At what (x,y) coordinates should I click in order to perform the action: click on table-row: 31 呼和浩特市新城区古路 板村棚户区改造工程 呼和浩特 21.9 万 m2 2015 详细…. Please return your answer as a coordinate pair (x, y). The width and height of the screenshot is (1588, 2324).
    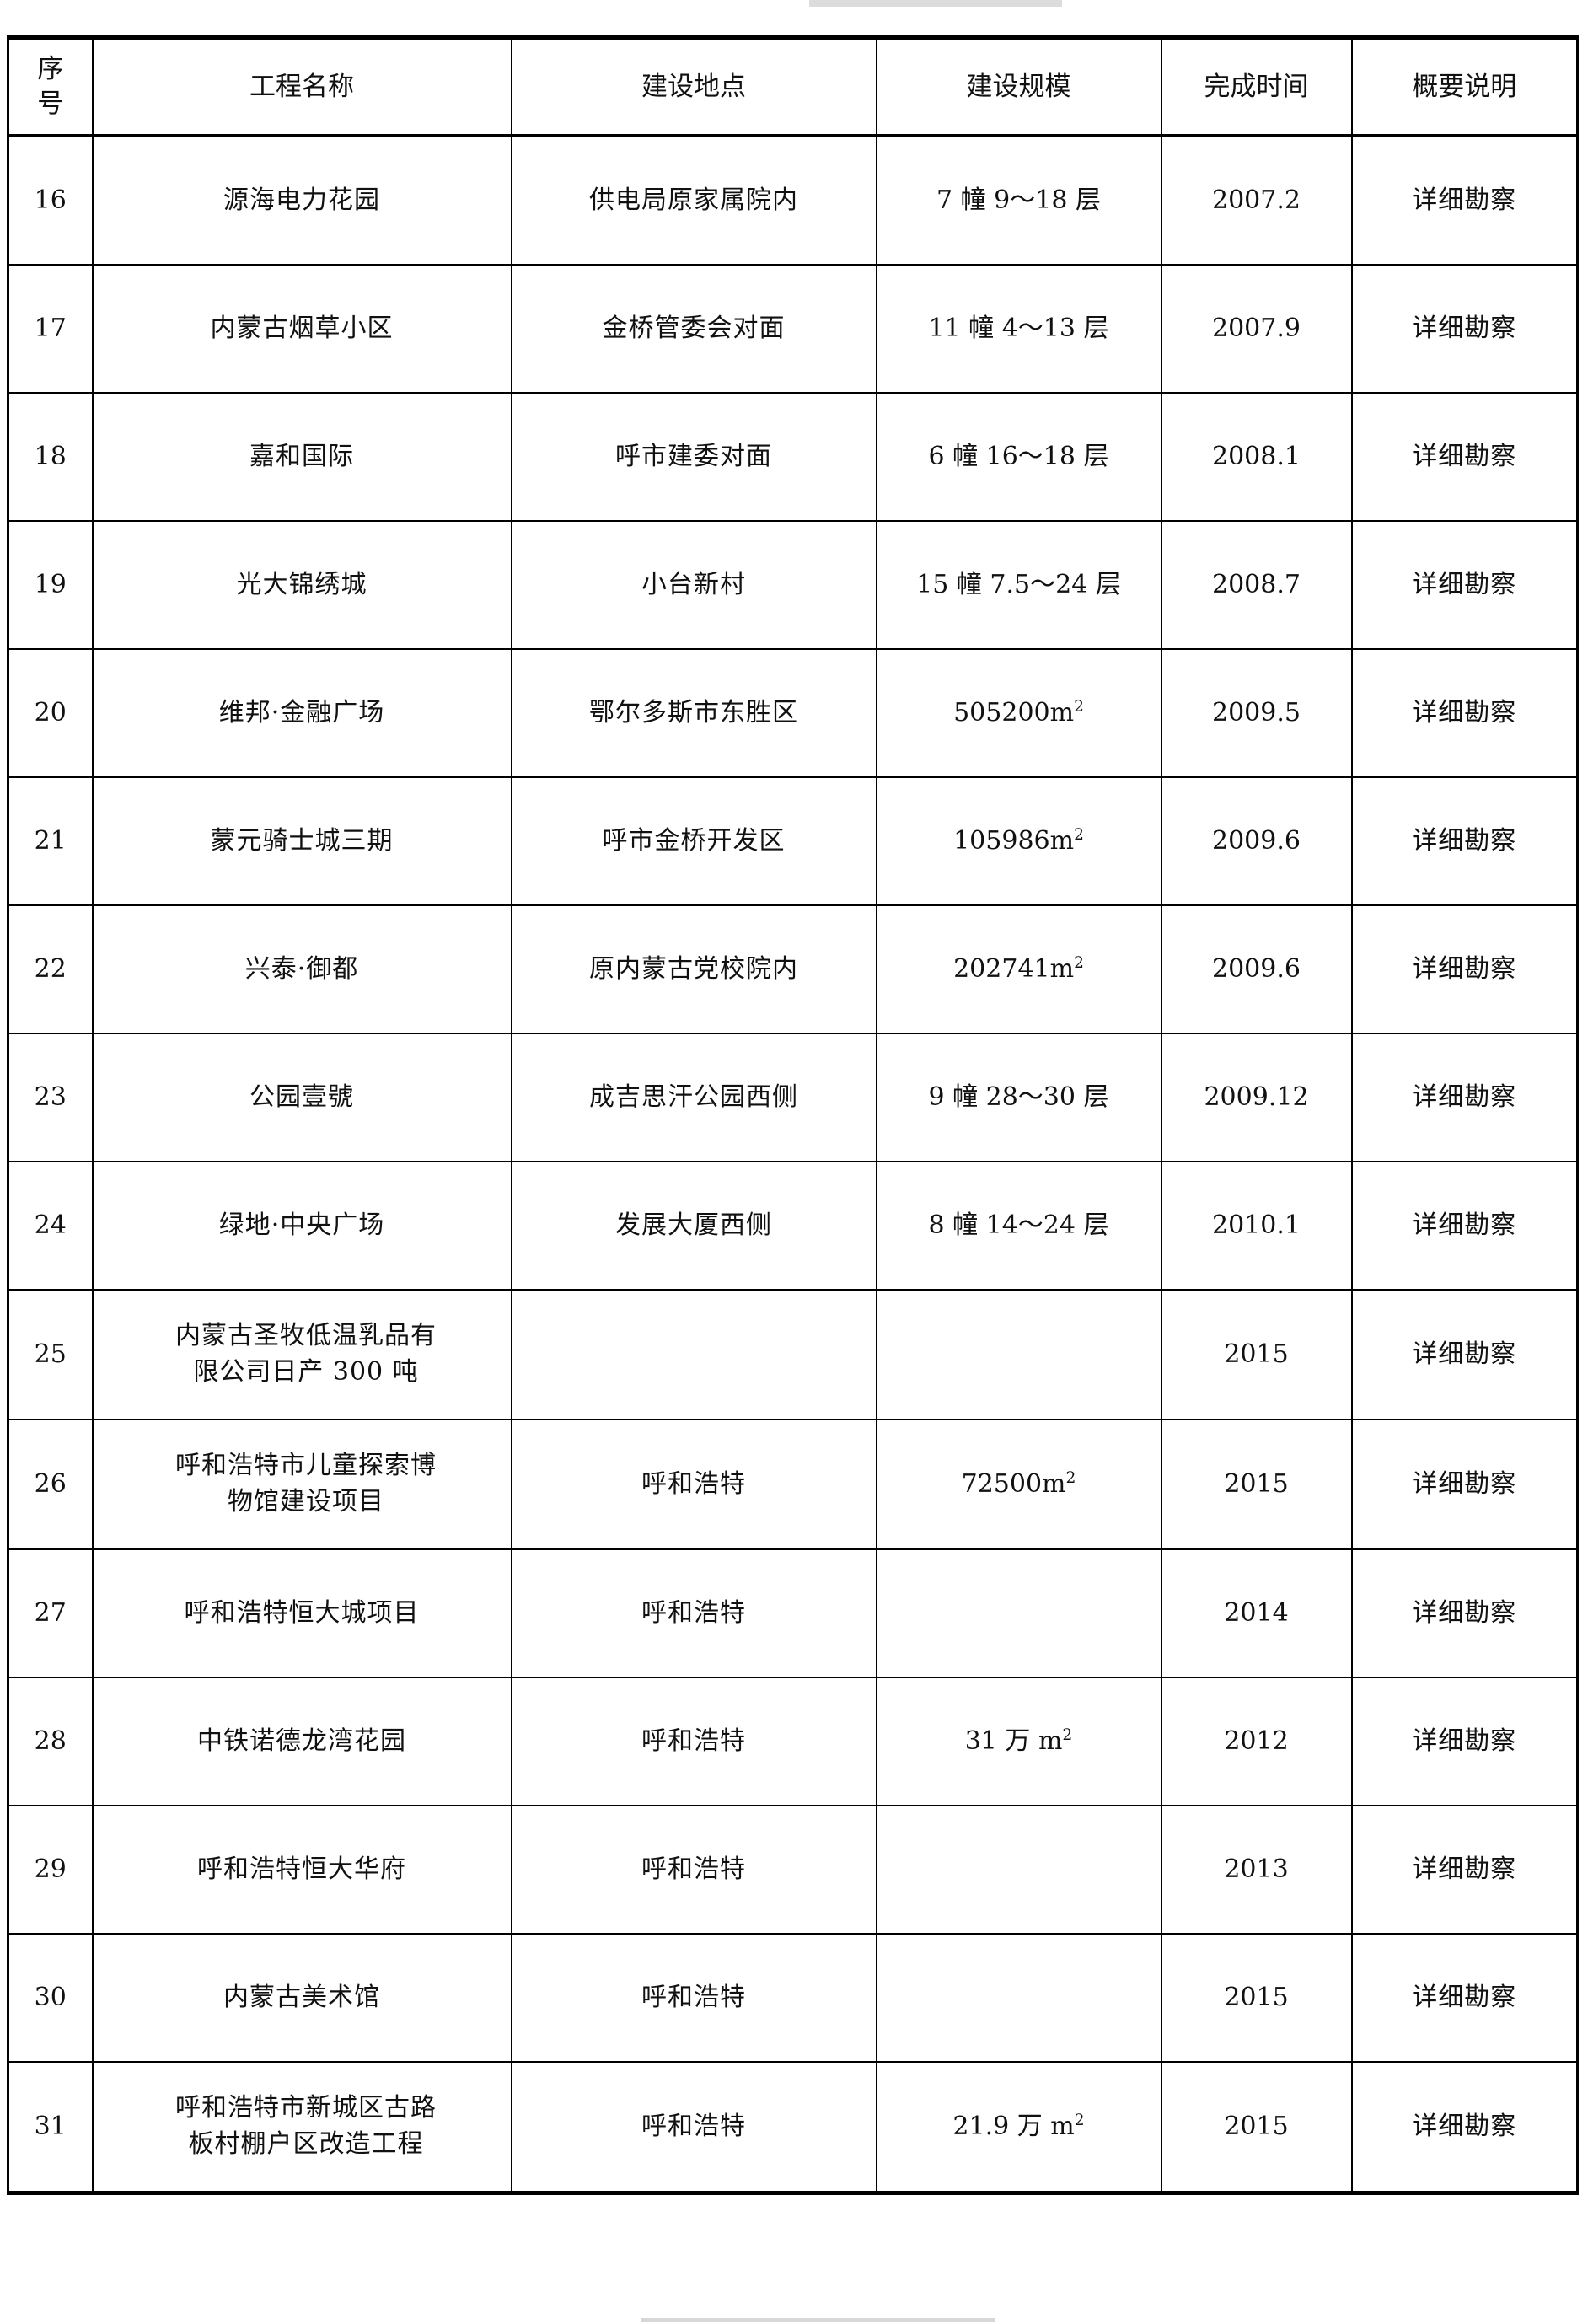
    Looking at the image, I should click on (793, 2127).